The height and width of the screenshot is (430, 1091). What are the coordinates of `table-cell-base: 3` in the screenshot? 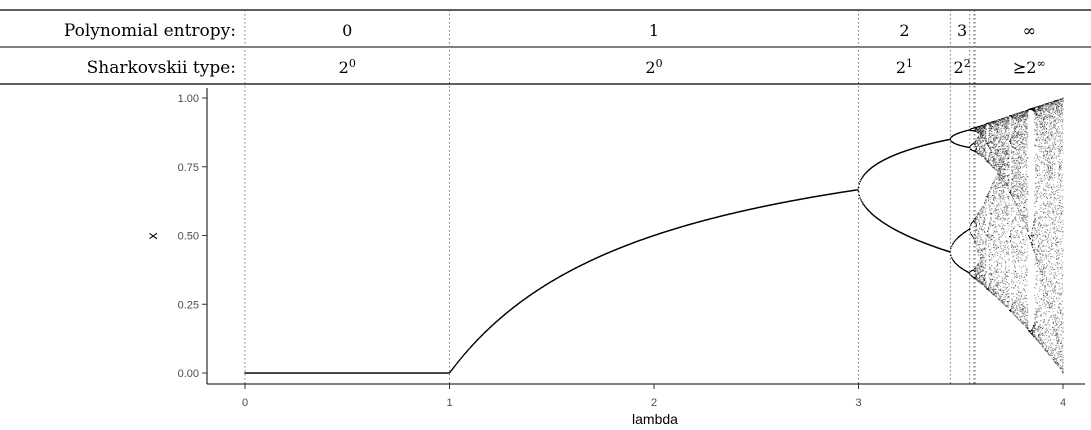 It's located at (962, 30).